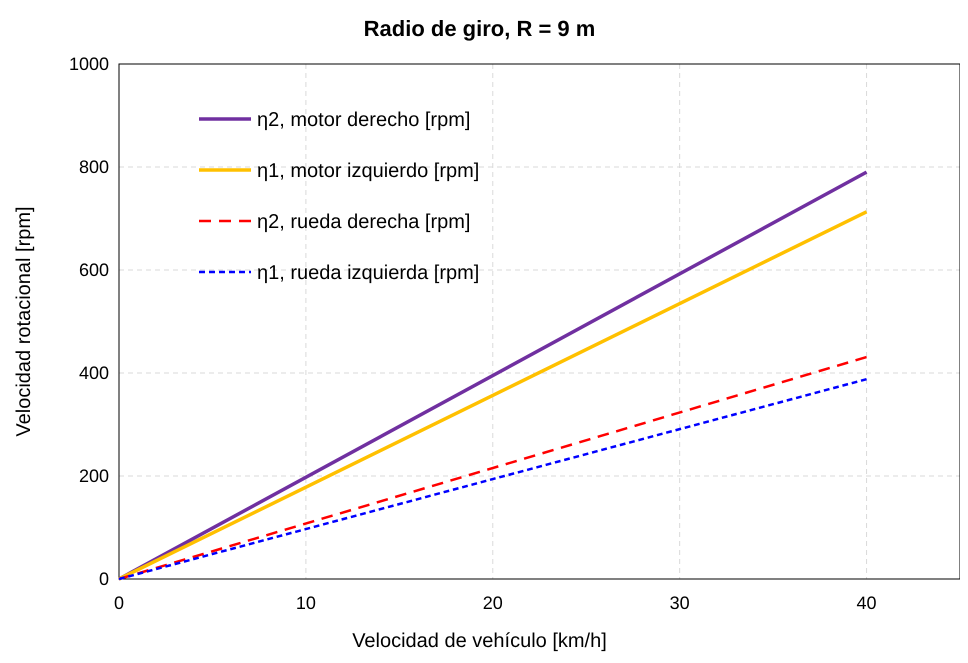  Describe the element at coordinates (306, 603) in the screenshot. I see `x-tick-label: 10` at that location.